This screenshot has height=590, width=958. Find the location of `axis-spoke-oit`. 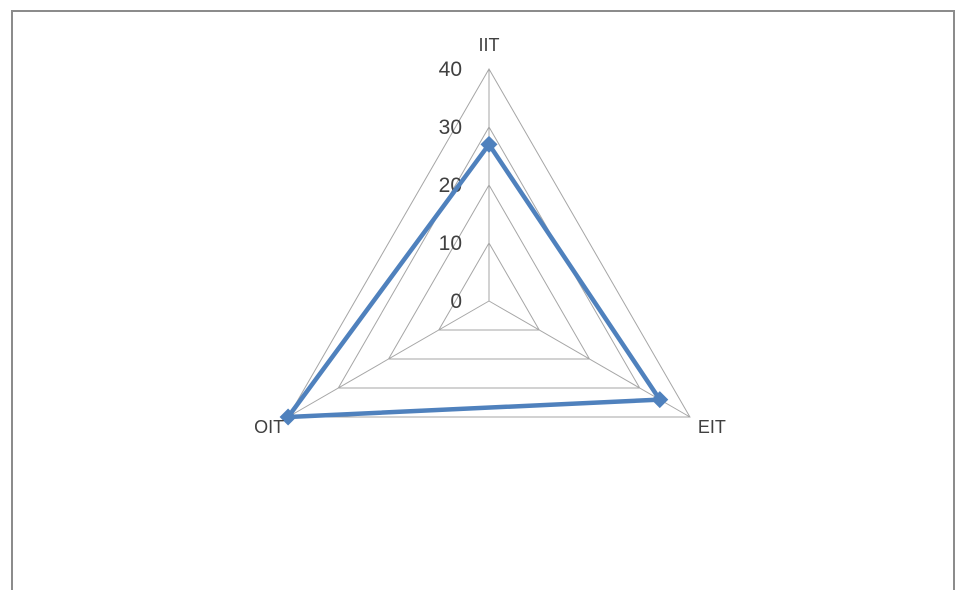

axis-spoke-oit is located at coordinates (388, 359).